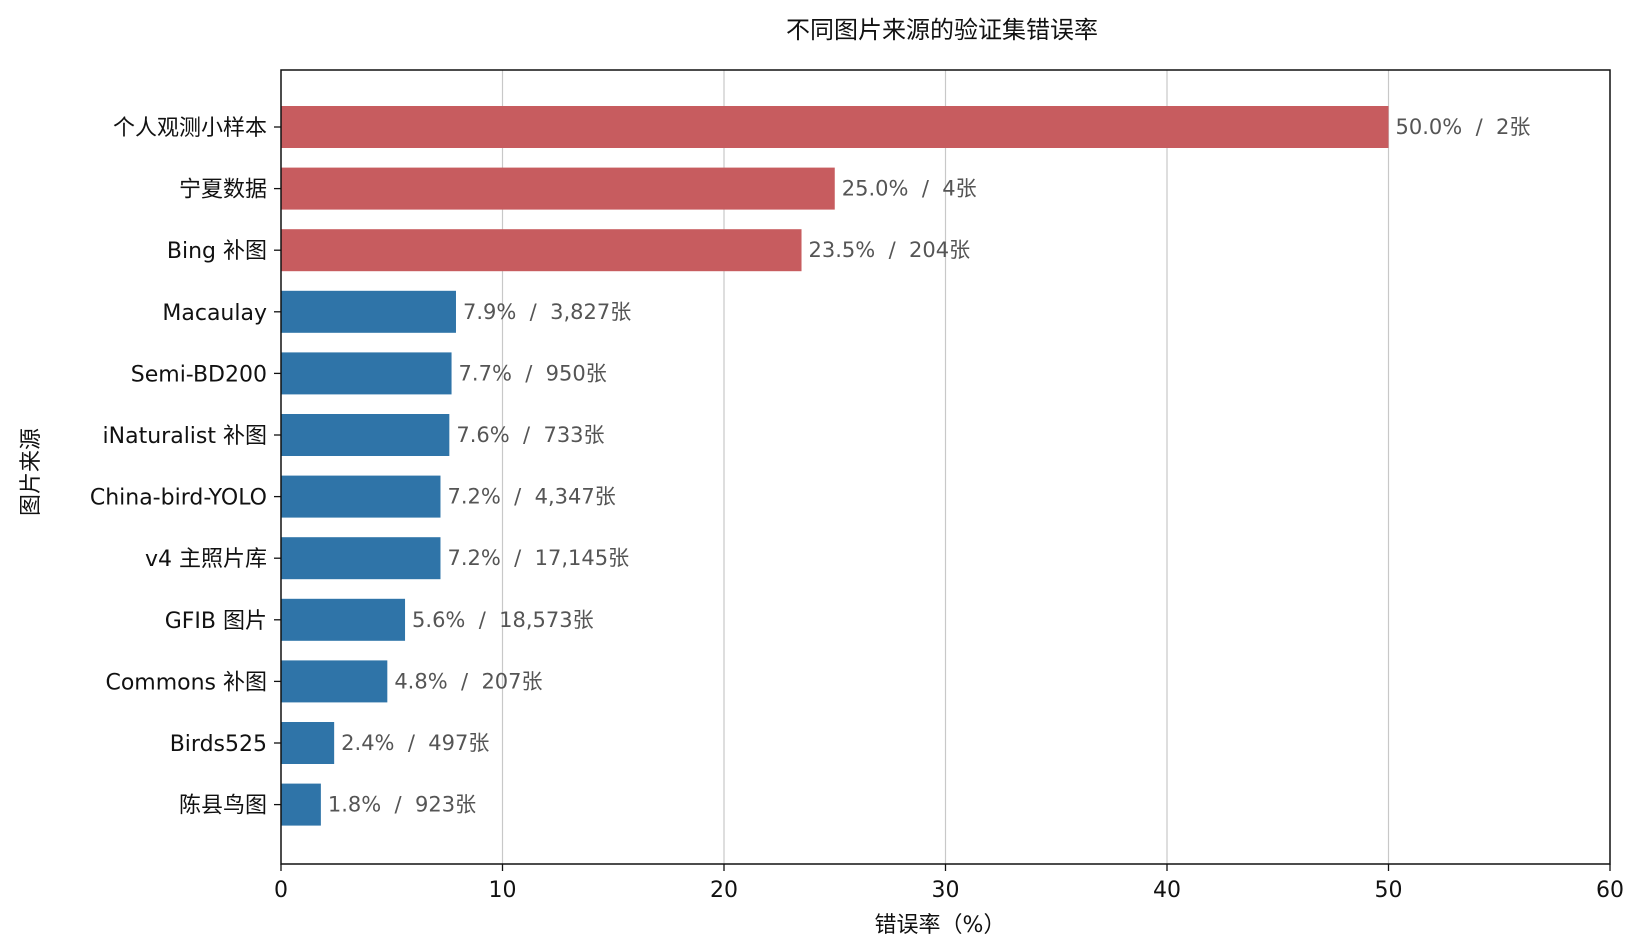 This screenshot has height=951, width=1634. I want to click on category-label: China-bird-YOLO, so click(178, 498).